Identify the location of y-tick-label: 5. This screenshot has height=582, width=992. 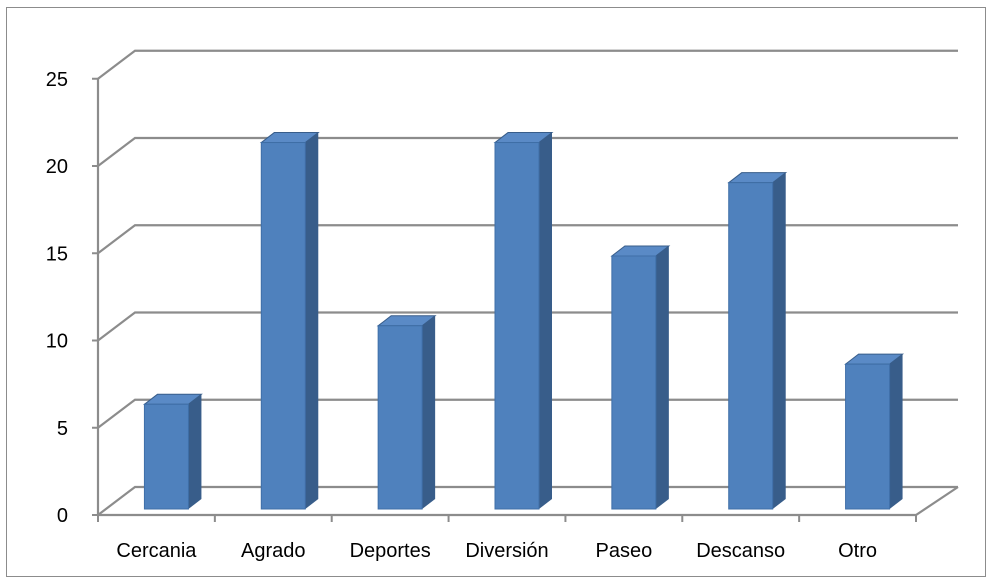
(62, 429).